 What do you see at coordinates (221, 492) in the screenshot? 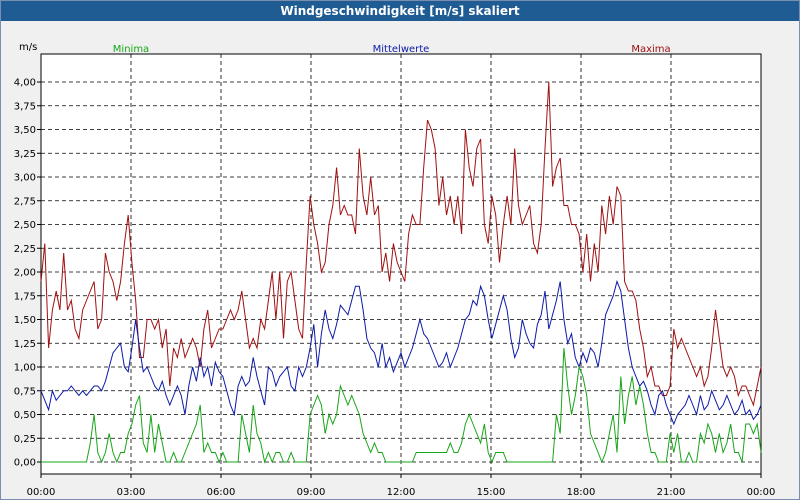
I see `x-tick-time: 06:00` at bounding box center [221, 492].